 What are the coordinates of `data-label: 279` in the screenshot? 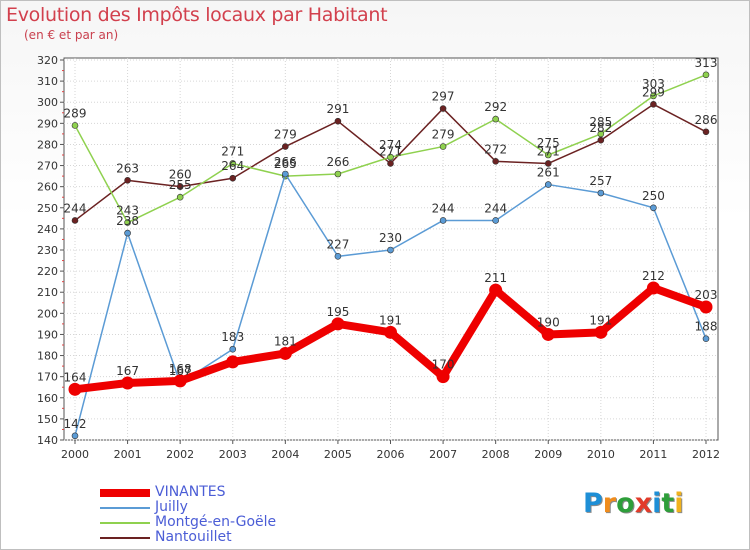 It's located at (285, 135).